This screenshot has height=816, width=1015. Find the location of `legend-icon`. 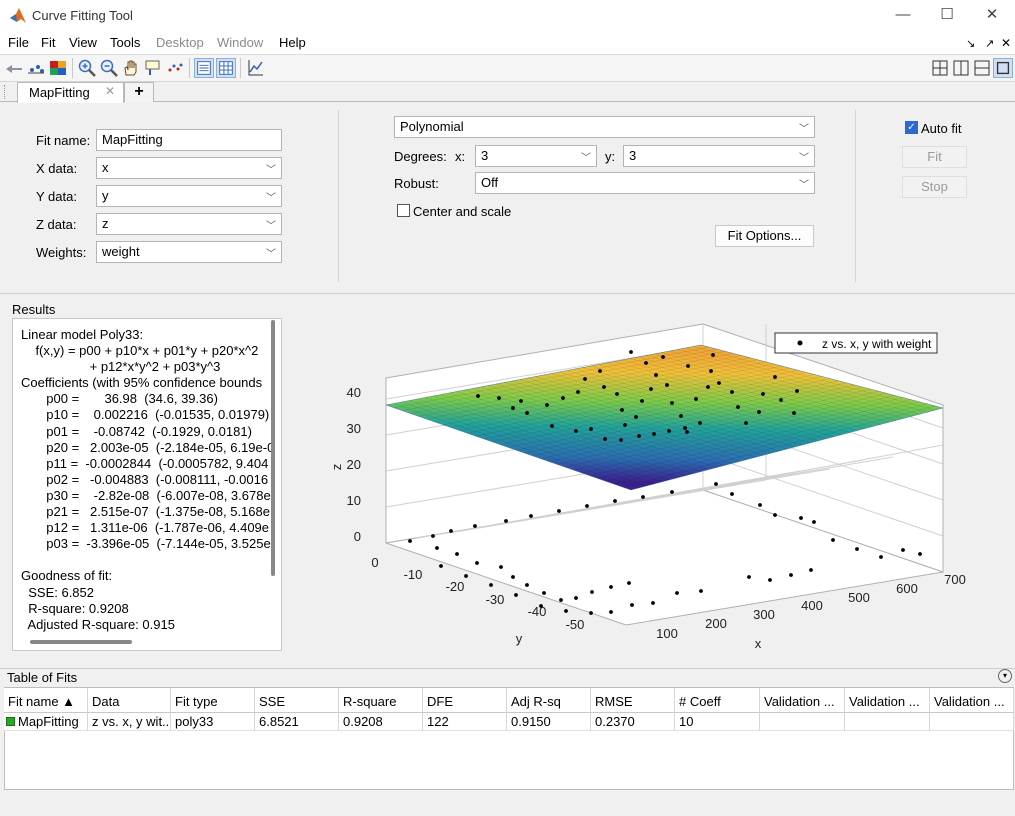

legend-icon is located at coordinates (204, 68).